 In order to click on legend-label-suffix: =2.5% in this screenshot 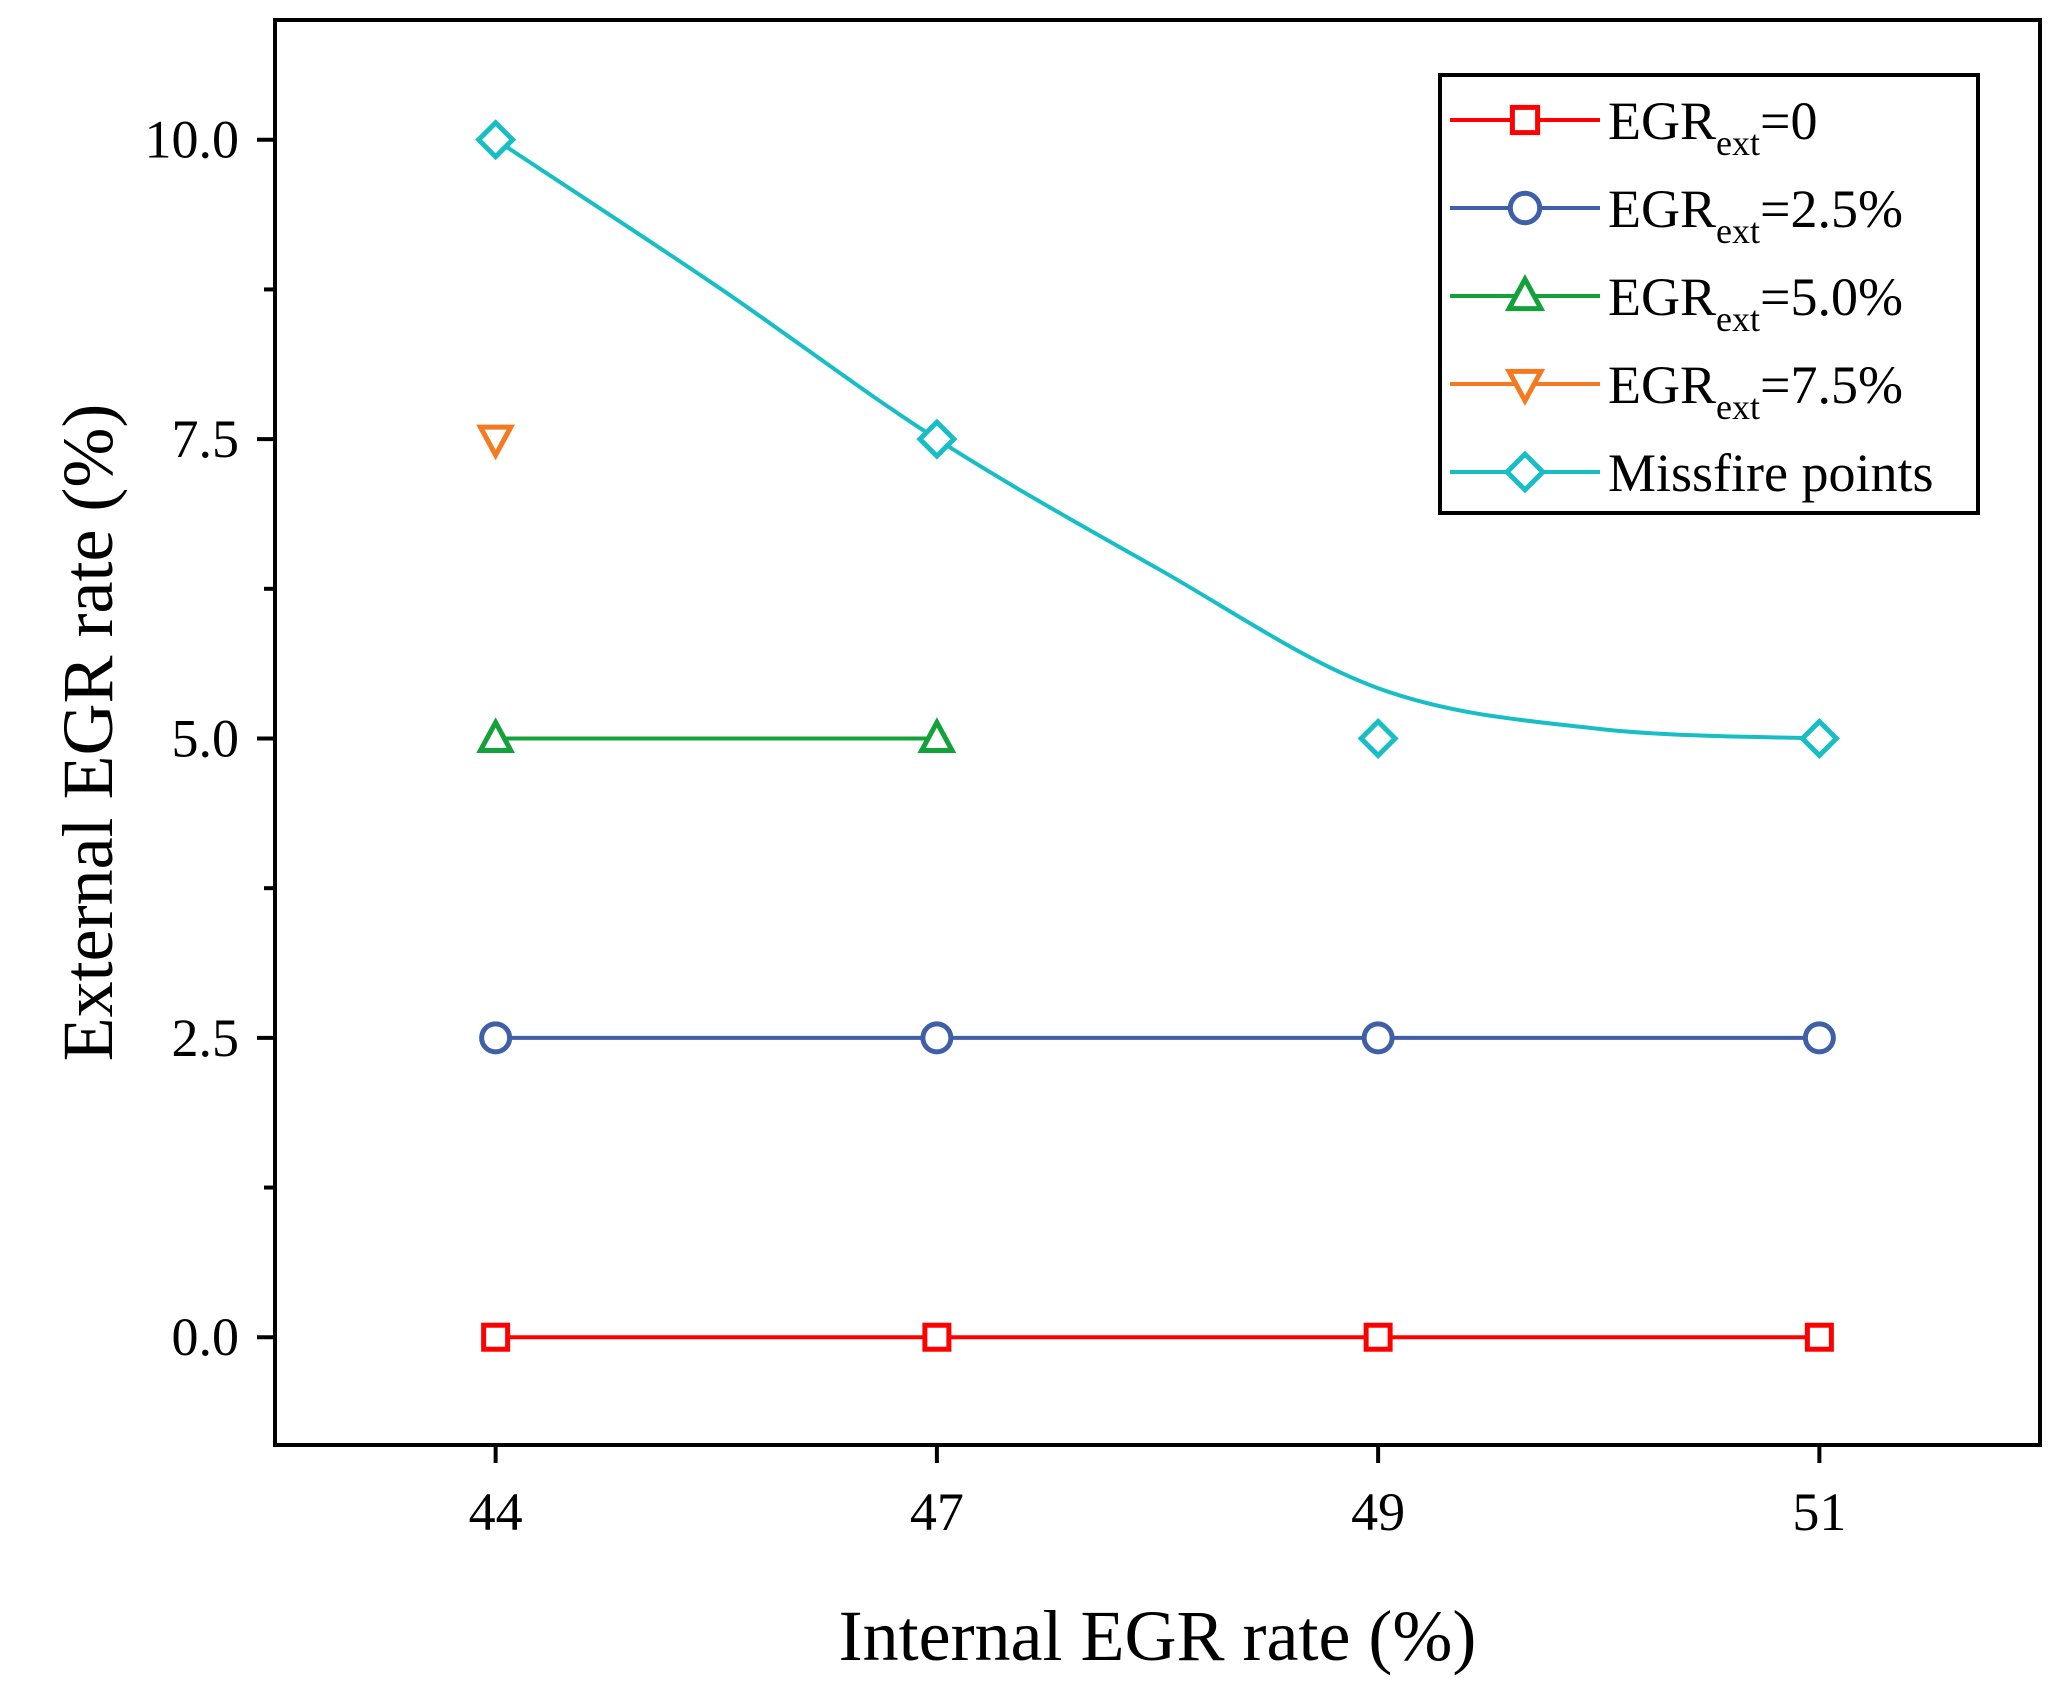, I will do `click(1831, 209)`.